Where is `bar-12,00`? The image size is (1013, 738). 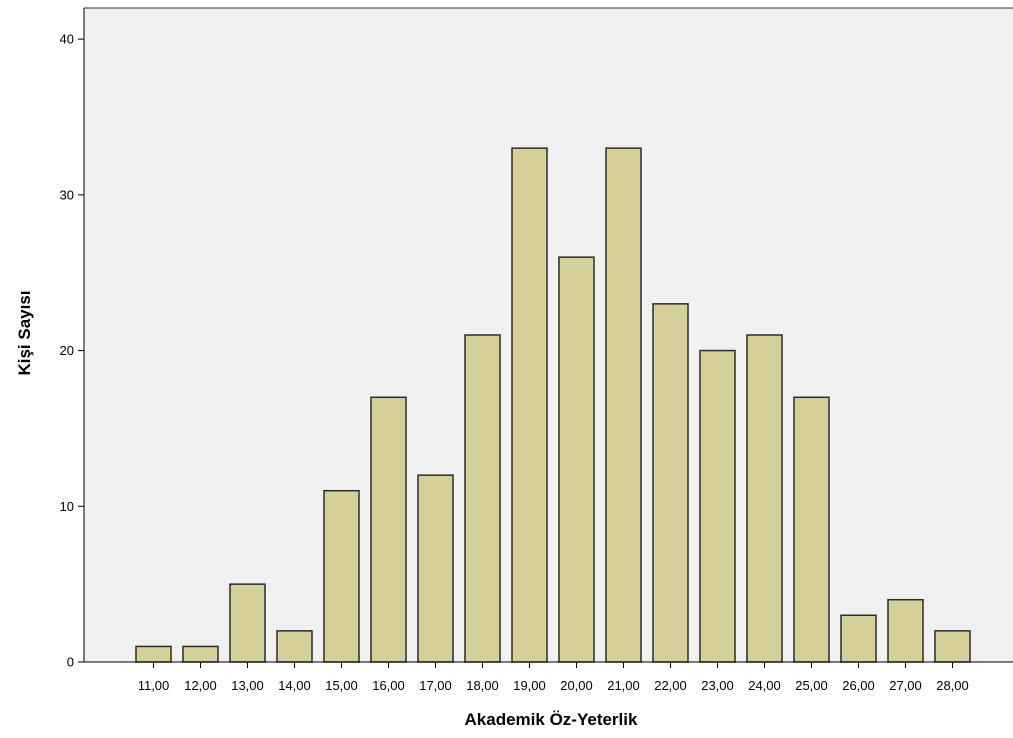
bar-12,00 is located at coordinates (200, 654).